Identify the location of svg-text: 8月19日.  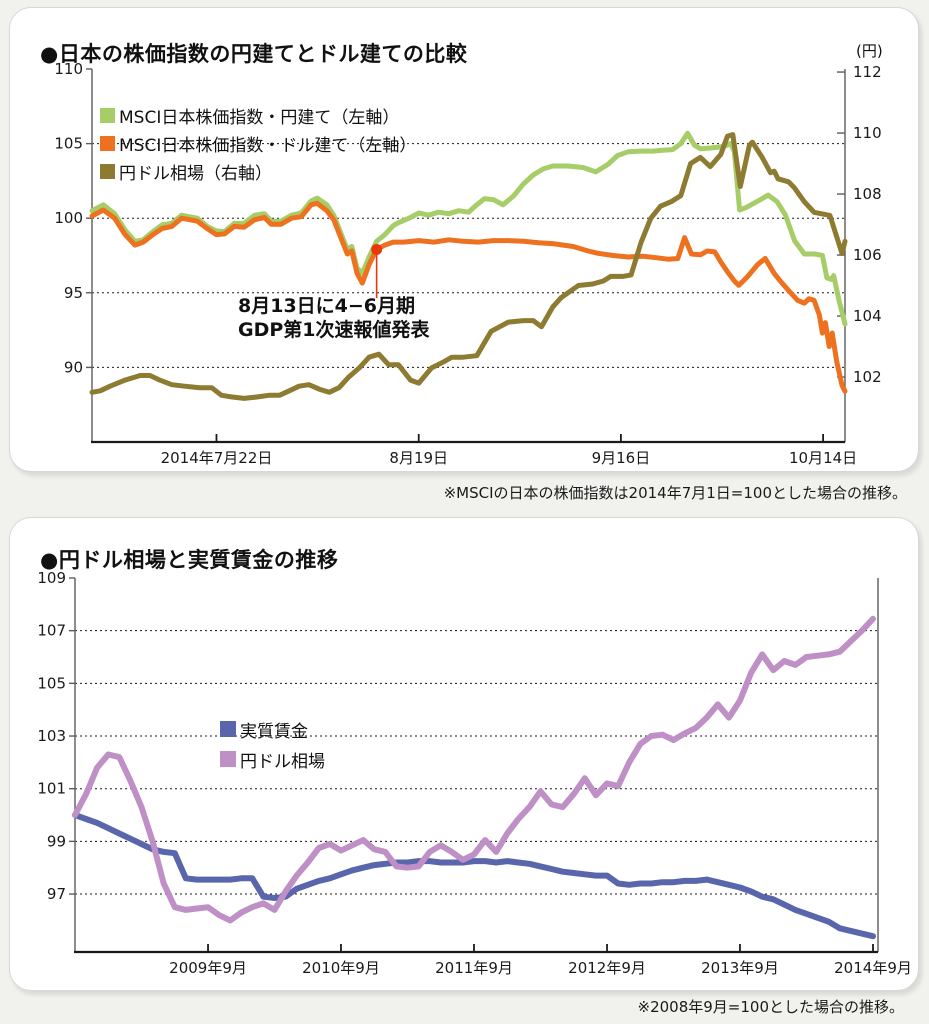
(418, 458).